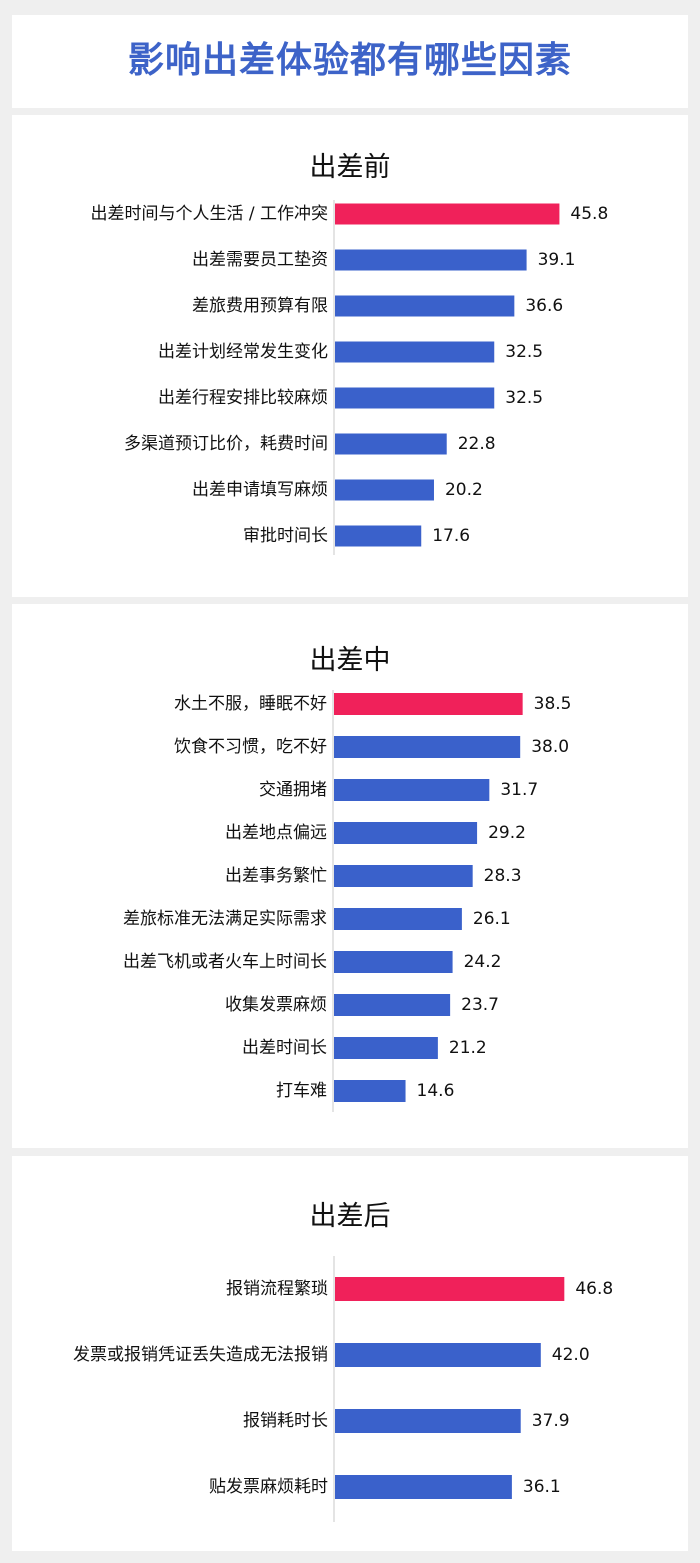 The image size is (700, 1563). What do you see at coordinates (250, 704) in the screenshot?
I see `category-label-during-trip-0: 水土不服，睡眠不好` at bounding box center [250, 704].